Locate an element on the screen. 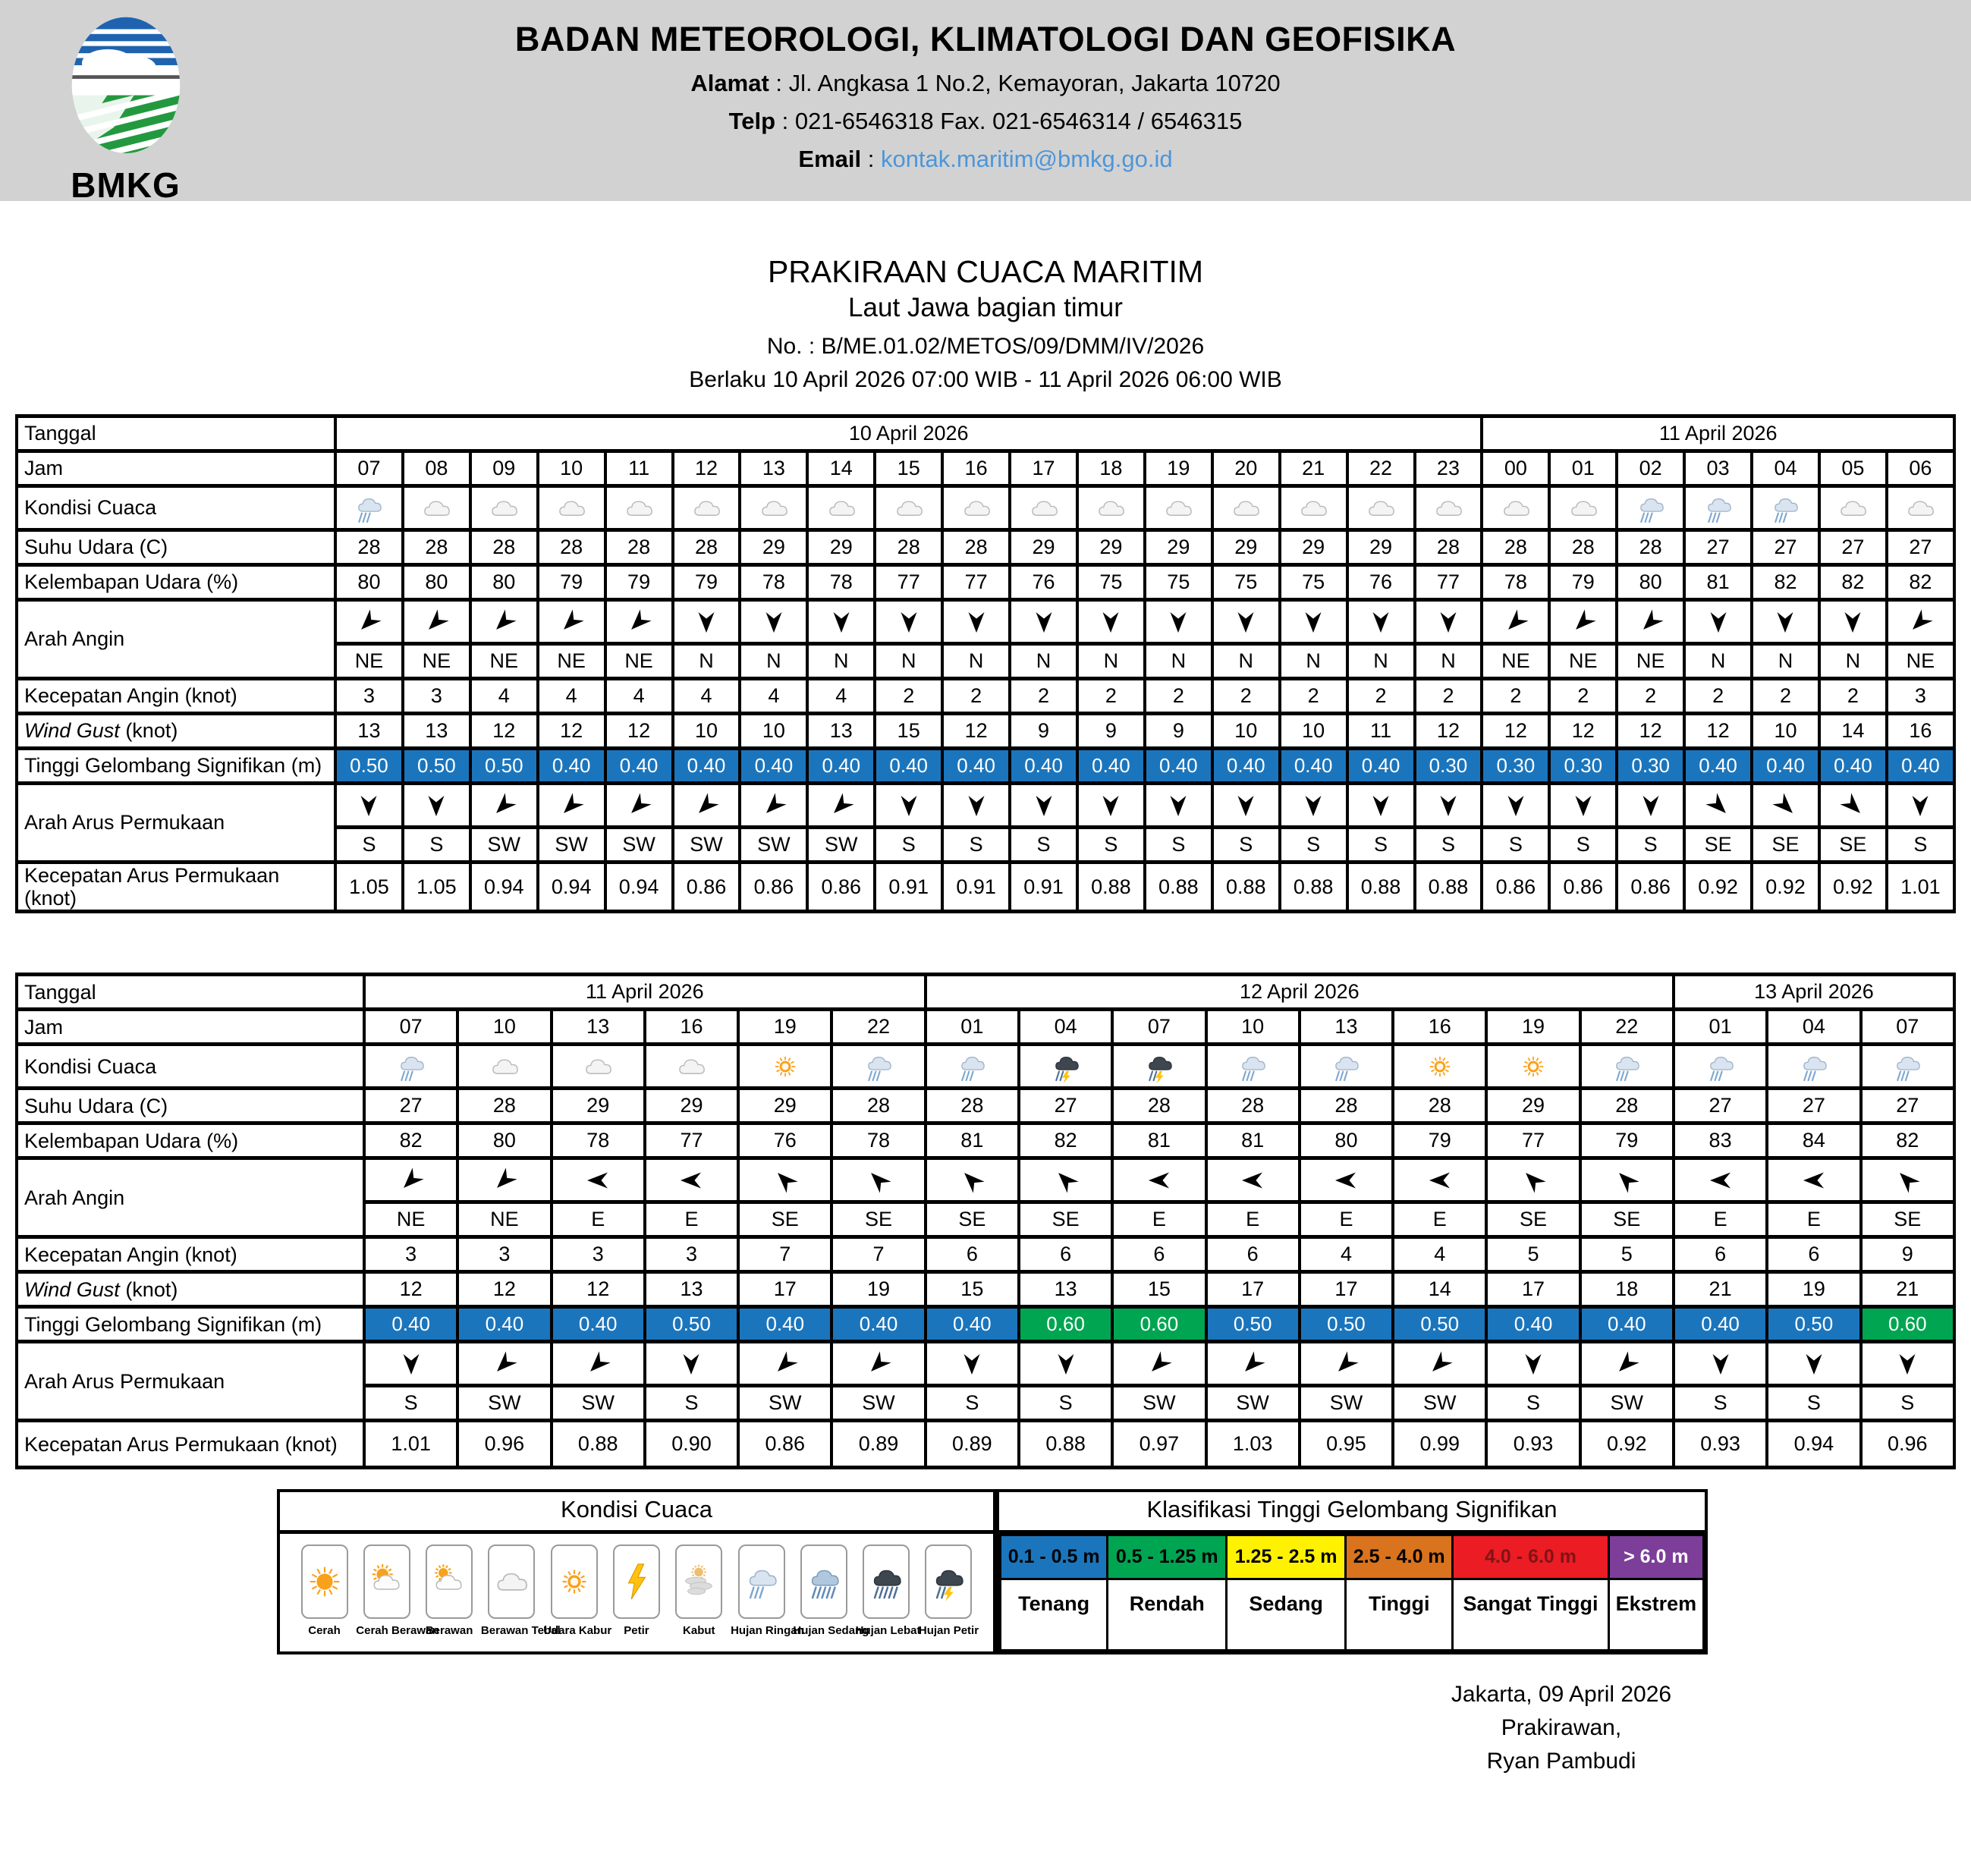 This screenshot has height=1876, width=1971. date-header: 12 April 2026 is located at coordinates (1299, 992).